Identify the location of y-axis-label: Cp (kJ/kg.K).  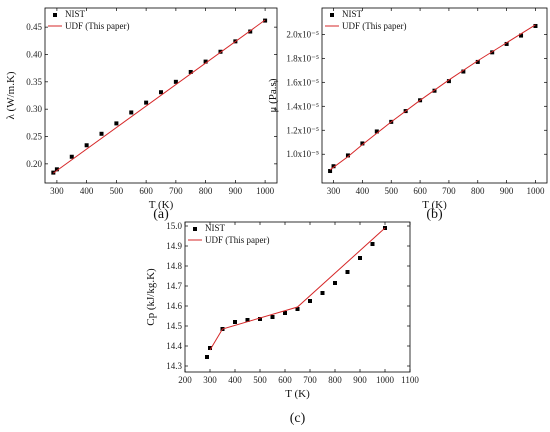
(151, 297).